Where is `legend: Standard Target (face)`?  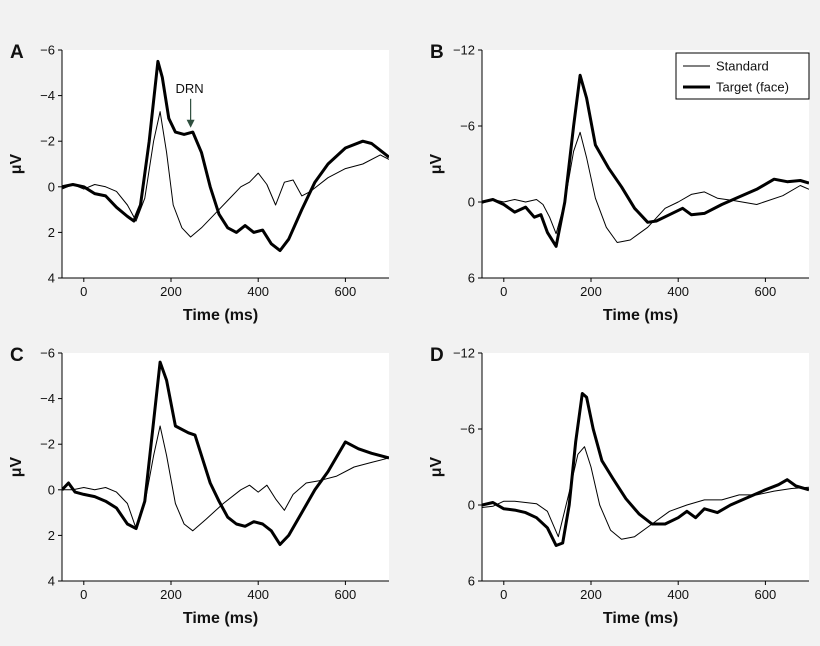
legend: Standard Target (face) is located at coordinates (742, 76).